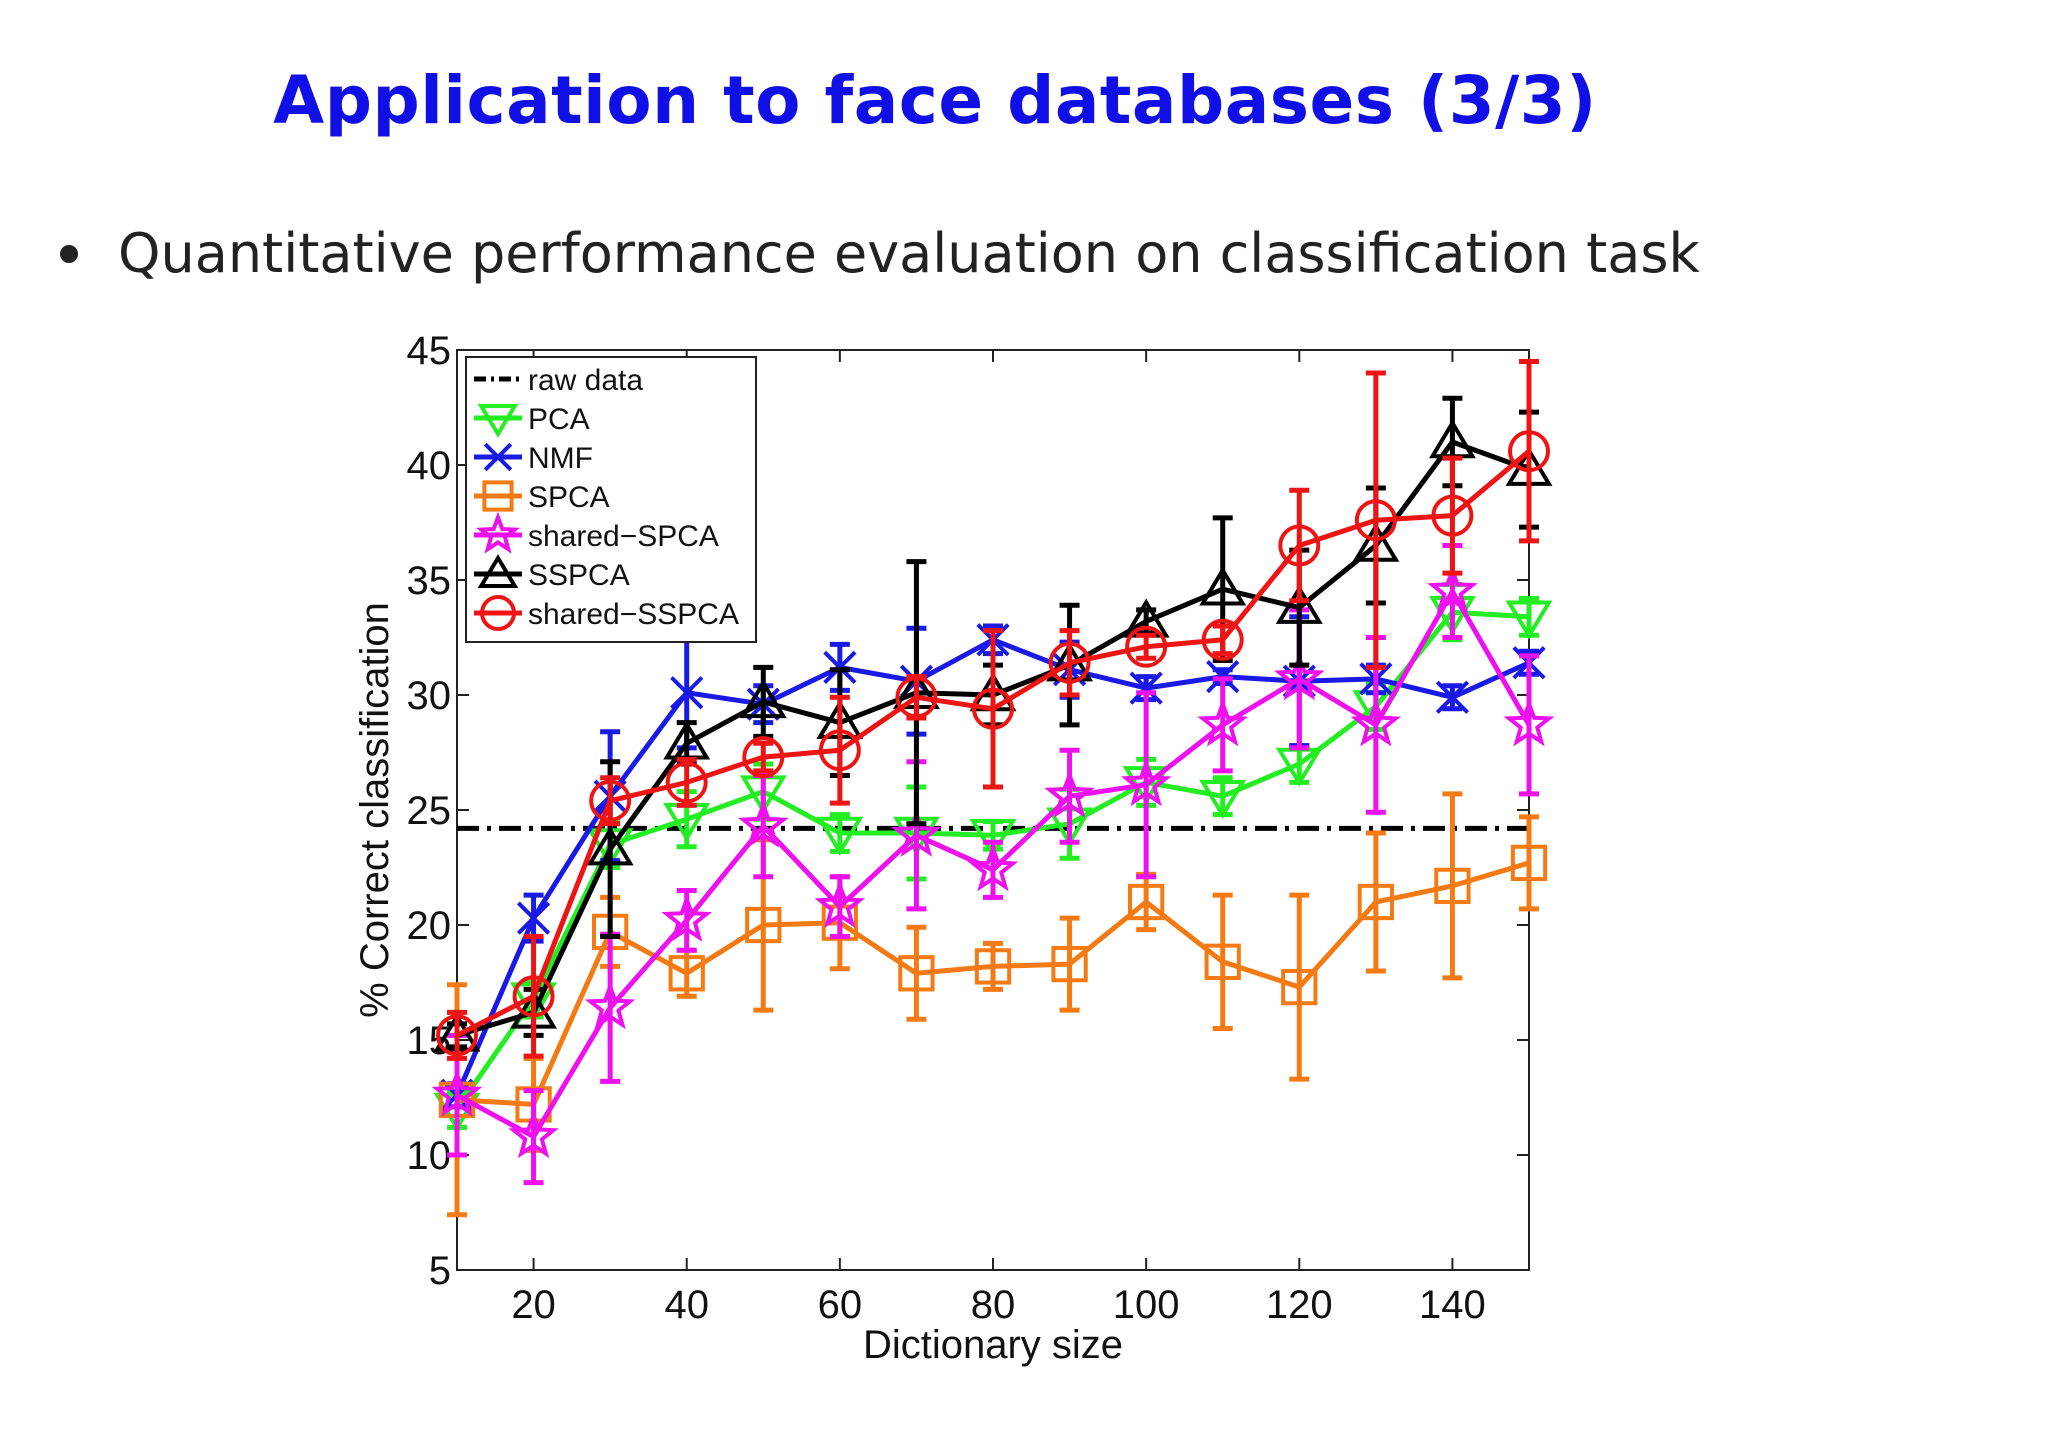 This screenshot has height=1447, width=2048. Describe the element at coordinates (429, 466) in the screenshot. I see `y-tick-label: 40` at that location.